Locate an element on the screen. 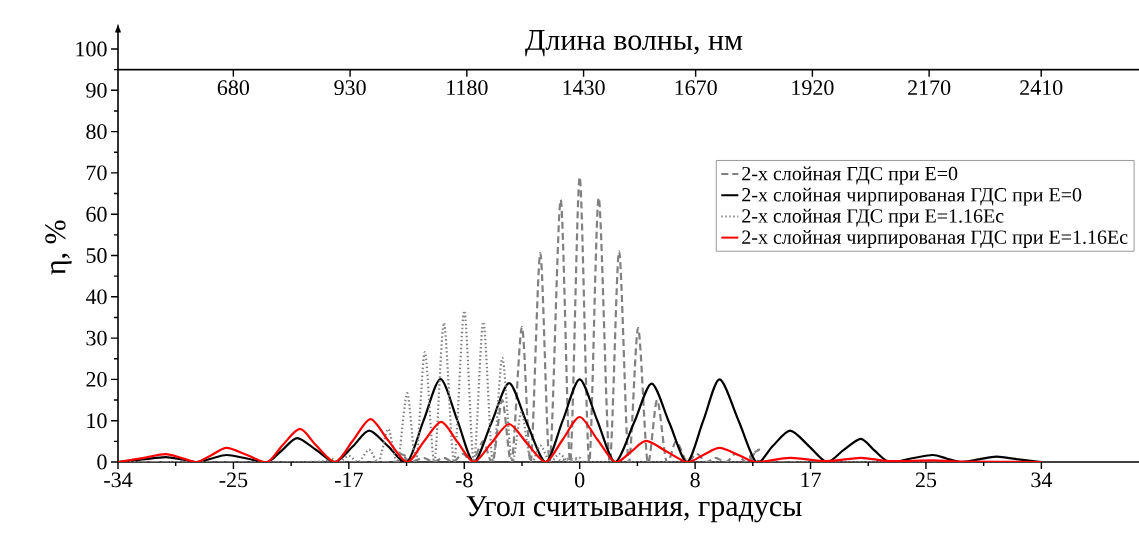  x-tick-label: -25 is located at coordinates (233, 480).